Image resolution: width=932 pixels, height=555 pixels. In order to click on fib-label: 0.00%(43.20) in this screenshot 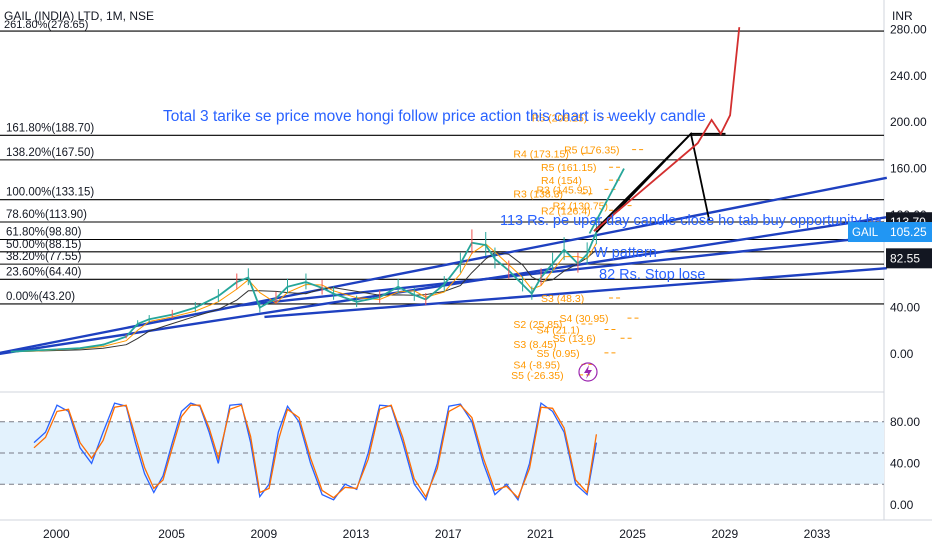, I will do `click(40, 297)`.